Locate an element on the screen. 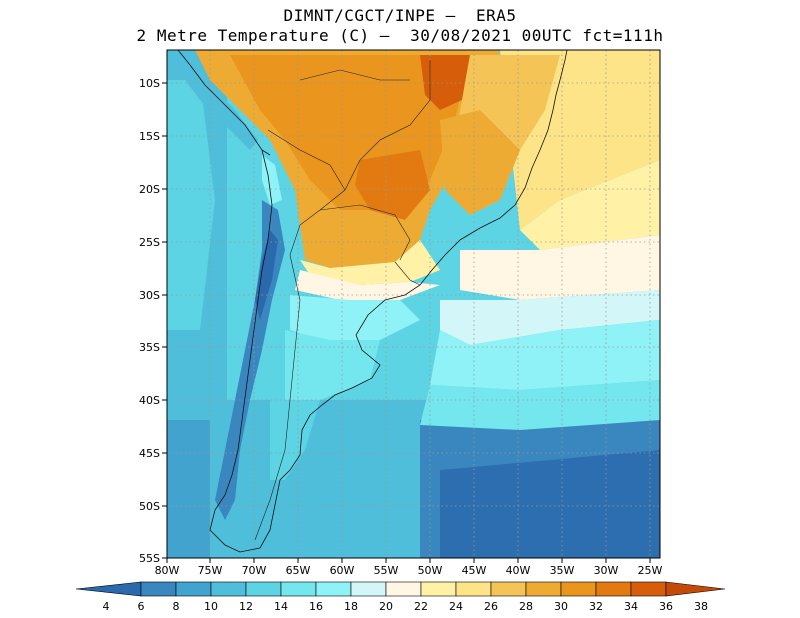  lon-label-45w: 45W is located at coordinates (474, 570).